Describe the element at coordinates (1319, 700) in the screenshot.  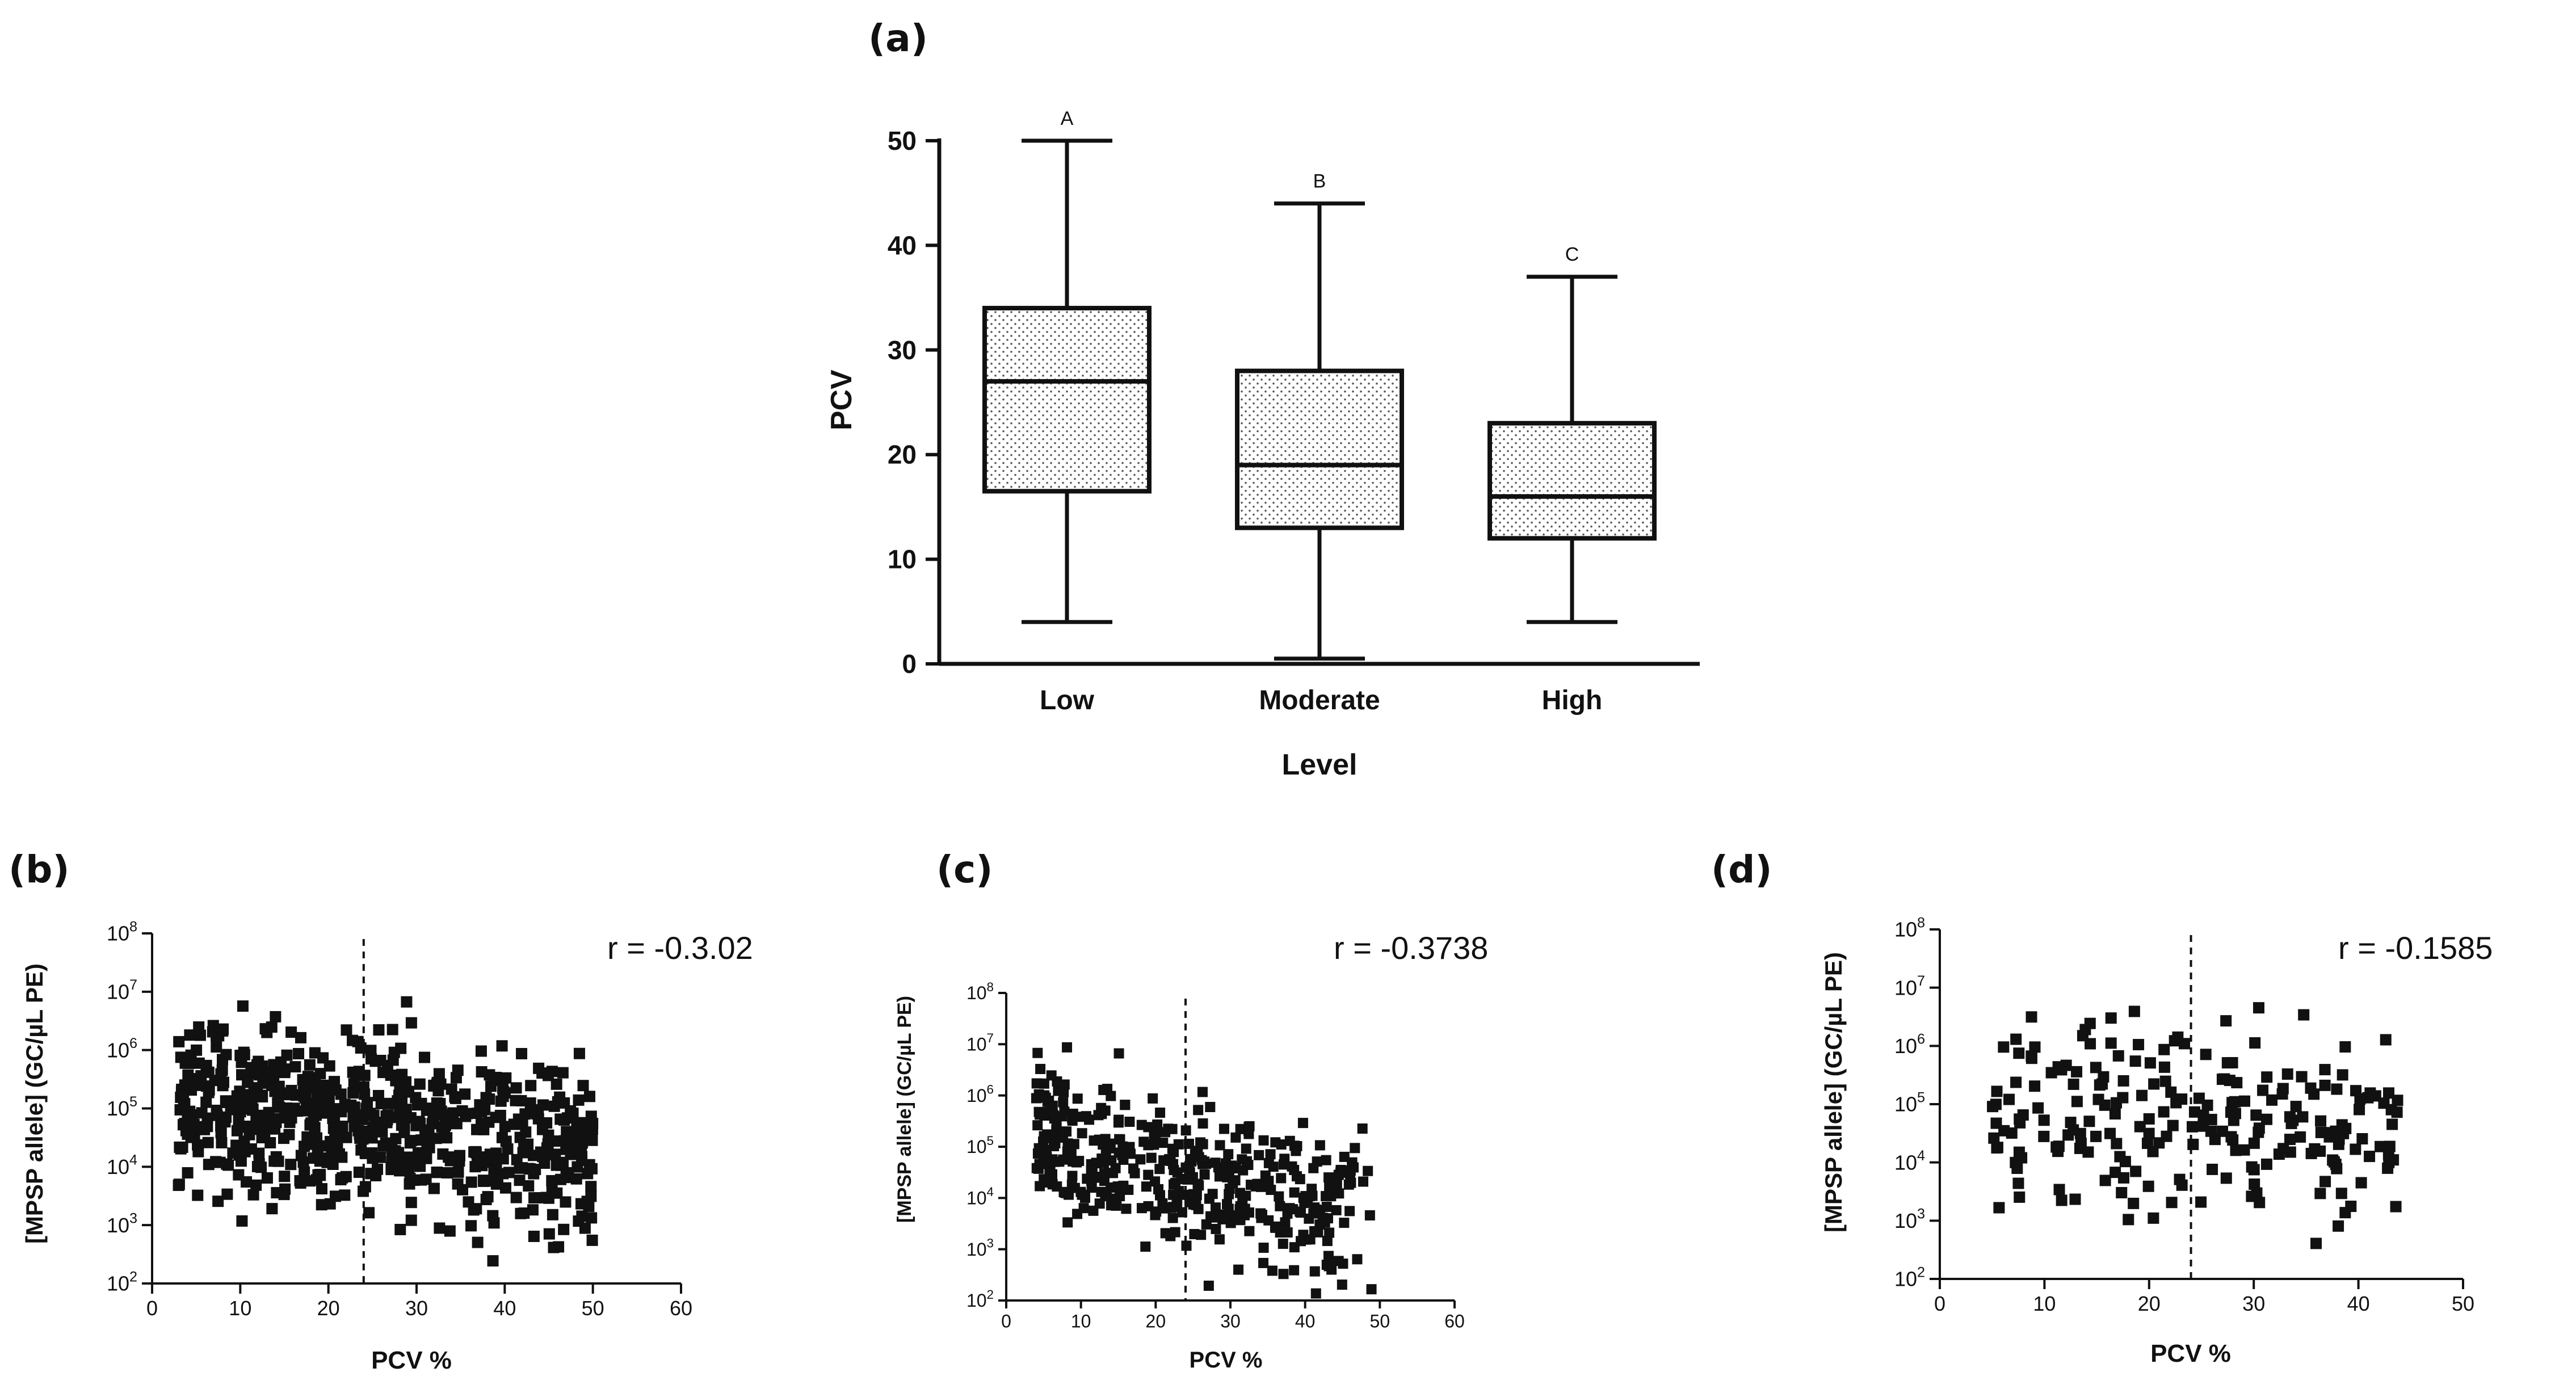
I see `category-label: Moderate` at that location.